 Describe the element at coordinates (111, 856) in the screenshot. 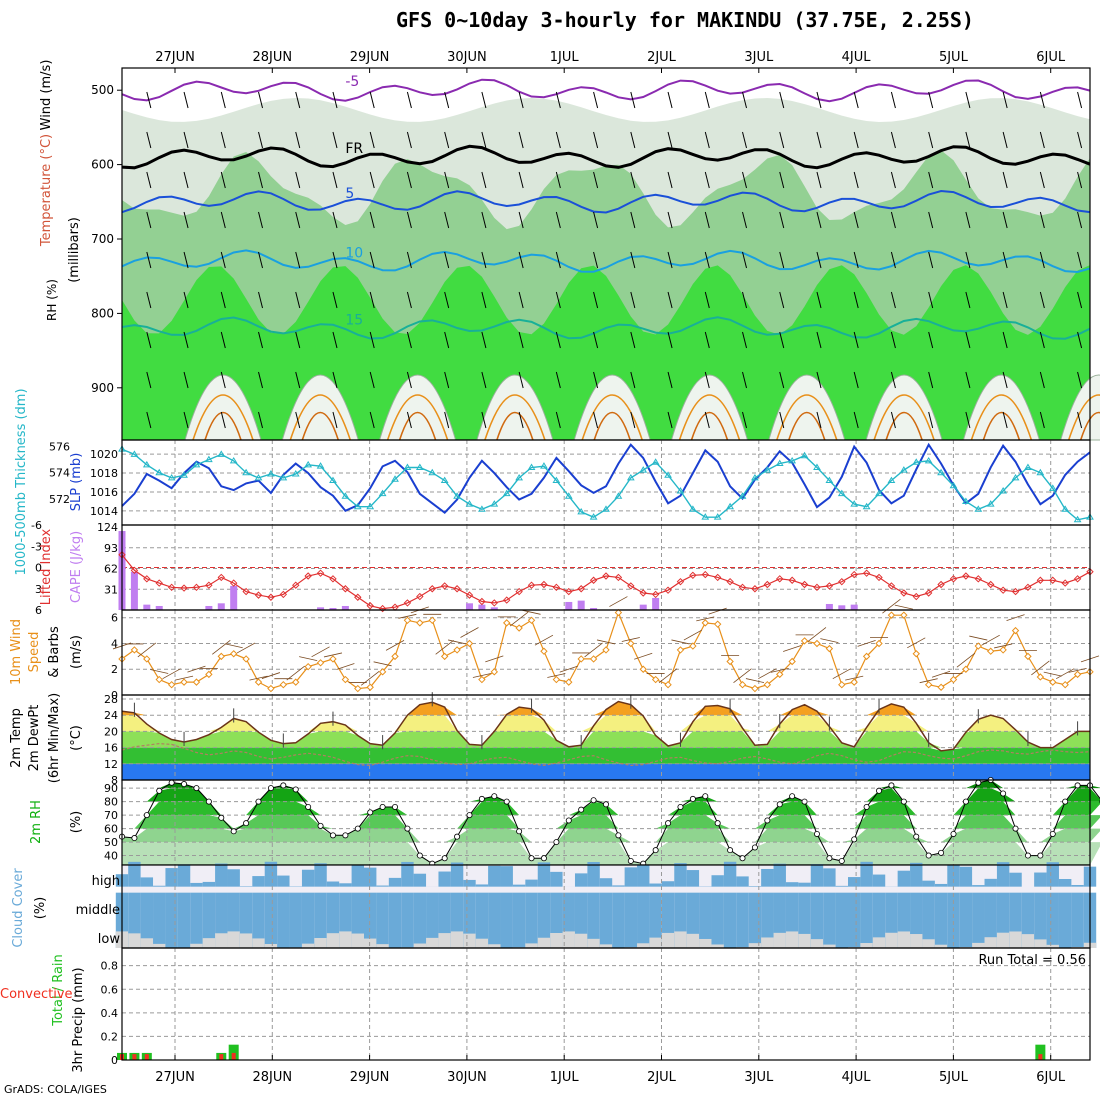

I see `rh-tick-label: 40` at that location.